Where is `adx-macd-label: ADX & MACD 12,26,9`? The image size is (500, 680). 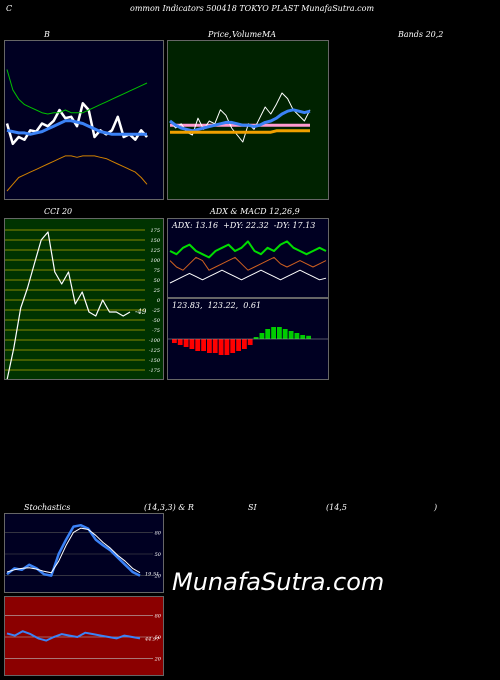
adx-macd-label: ADX & MACD 12,26,9 is located at coordinates (255, 211).